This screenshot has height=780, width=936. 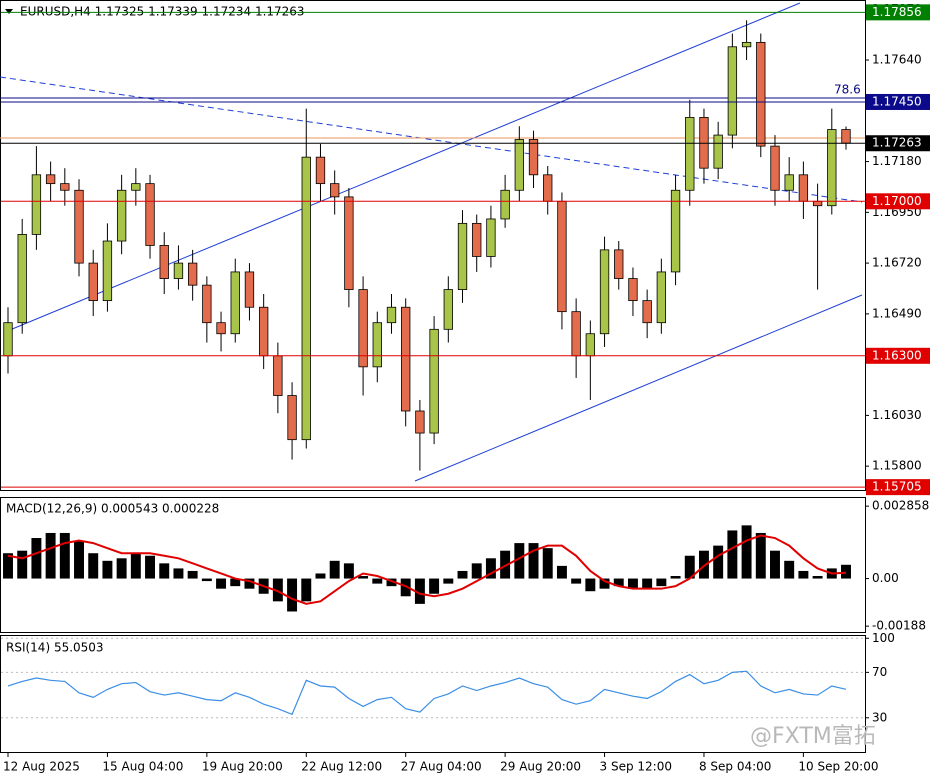 I want to click on y-tick-label: 1.16030, so click(x=897, y=415).